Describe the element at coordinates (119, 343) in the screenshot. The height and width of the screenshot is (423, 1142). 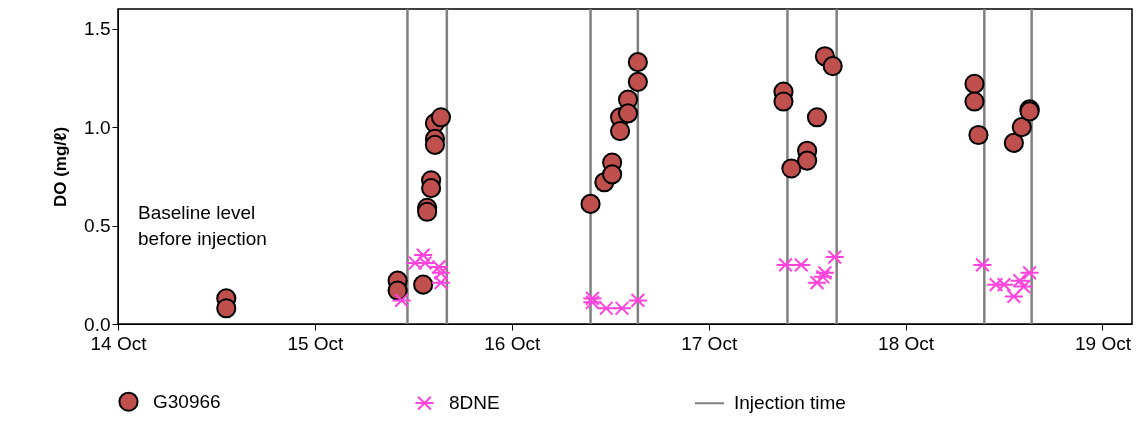
I see `x-tick-label: 14 Oct` at that location.